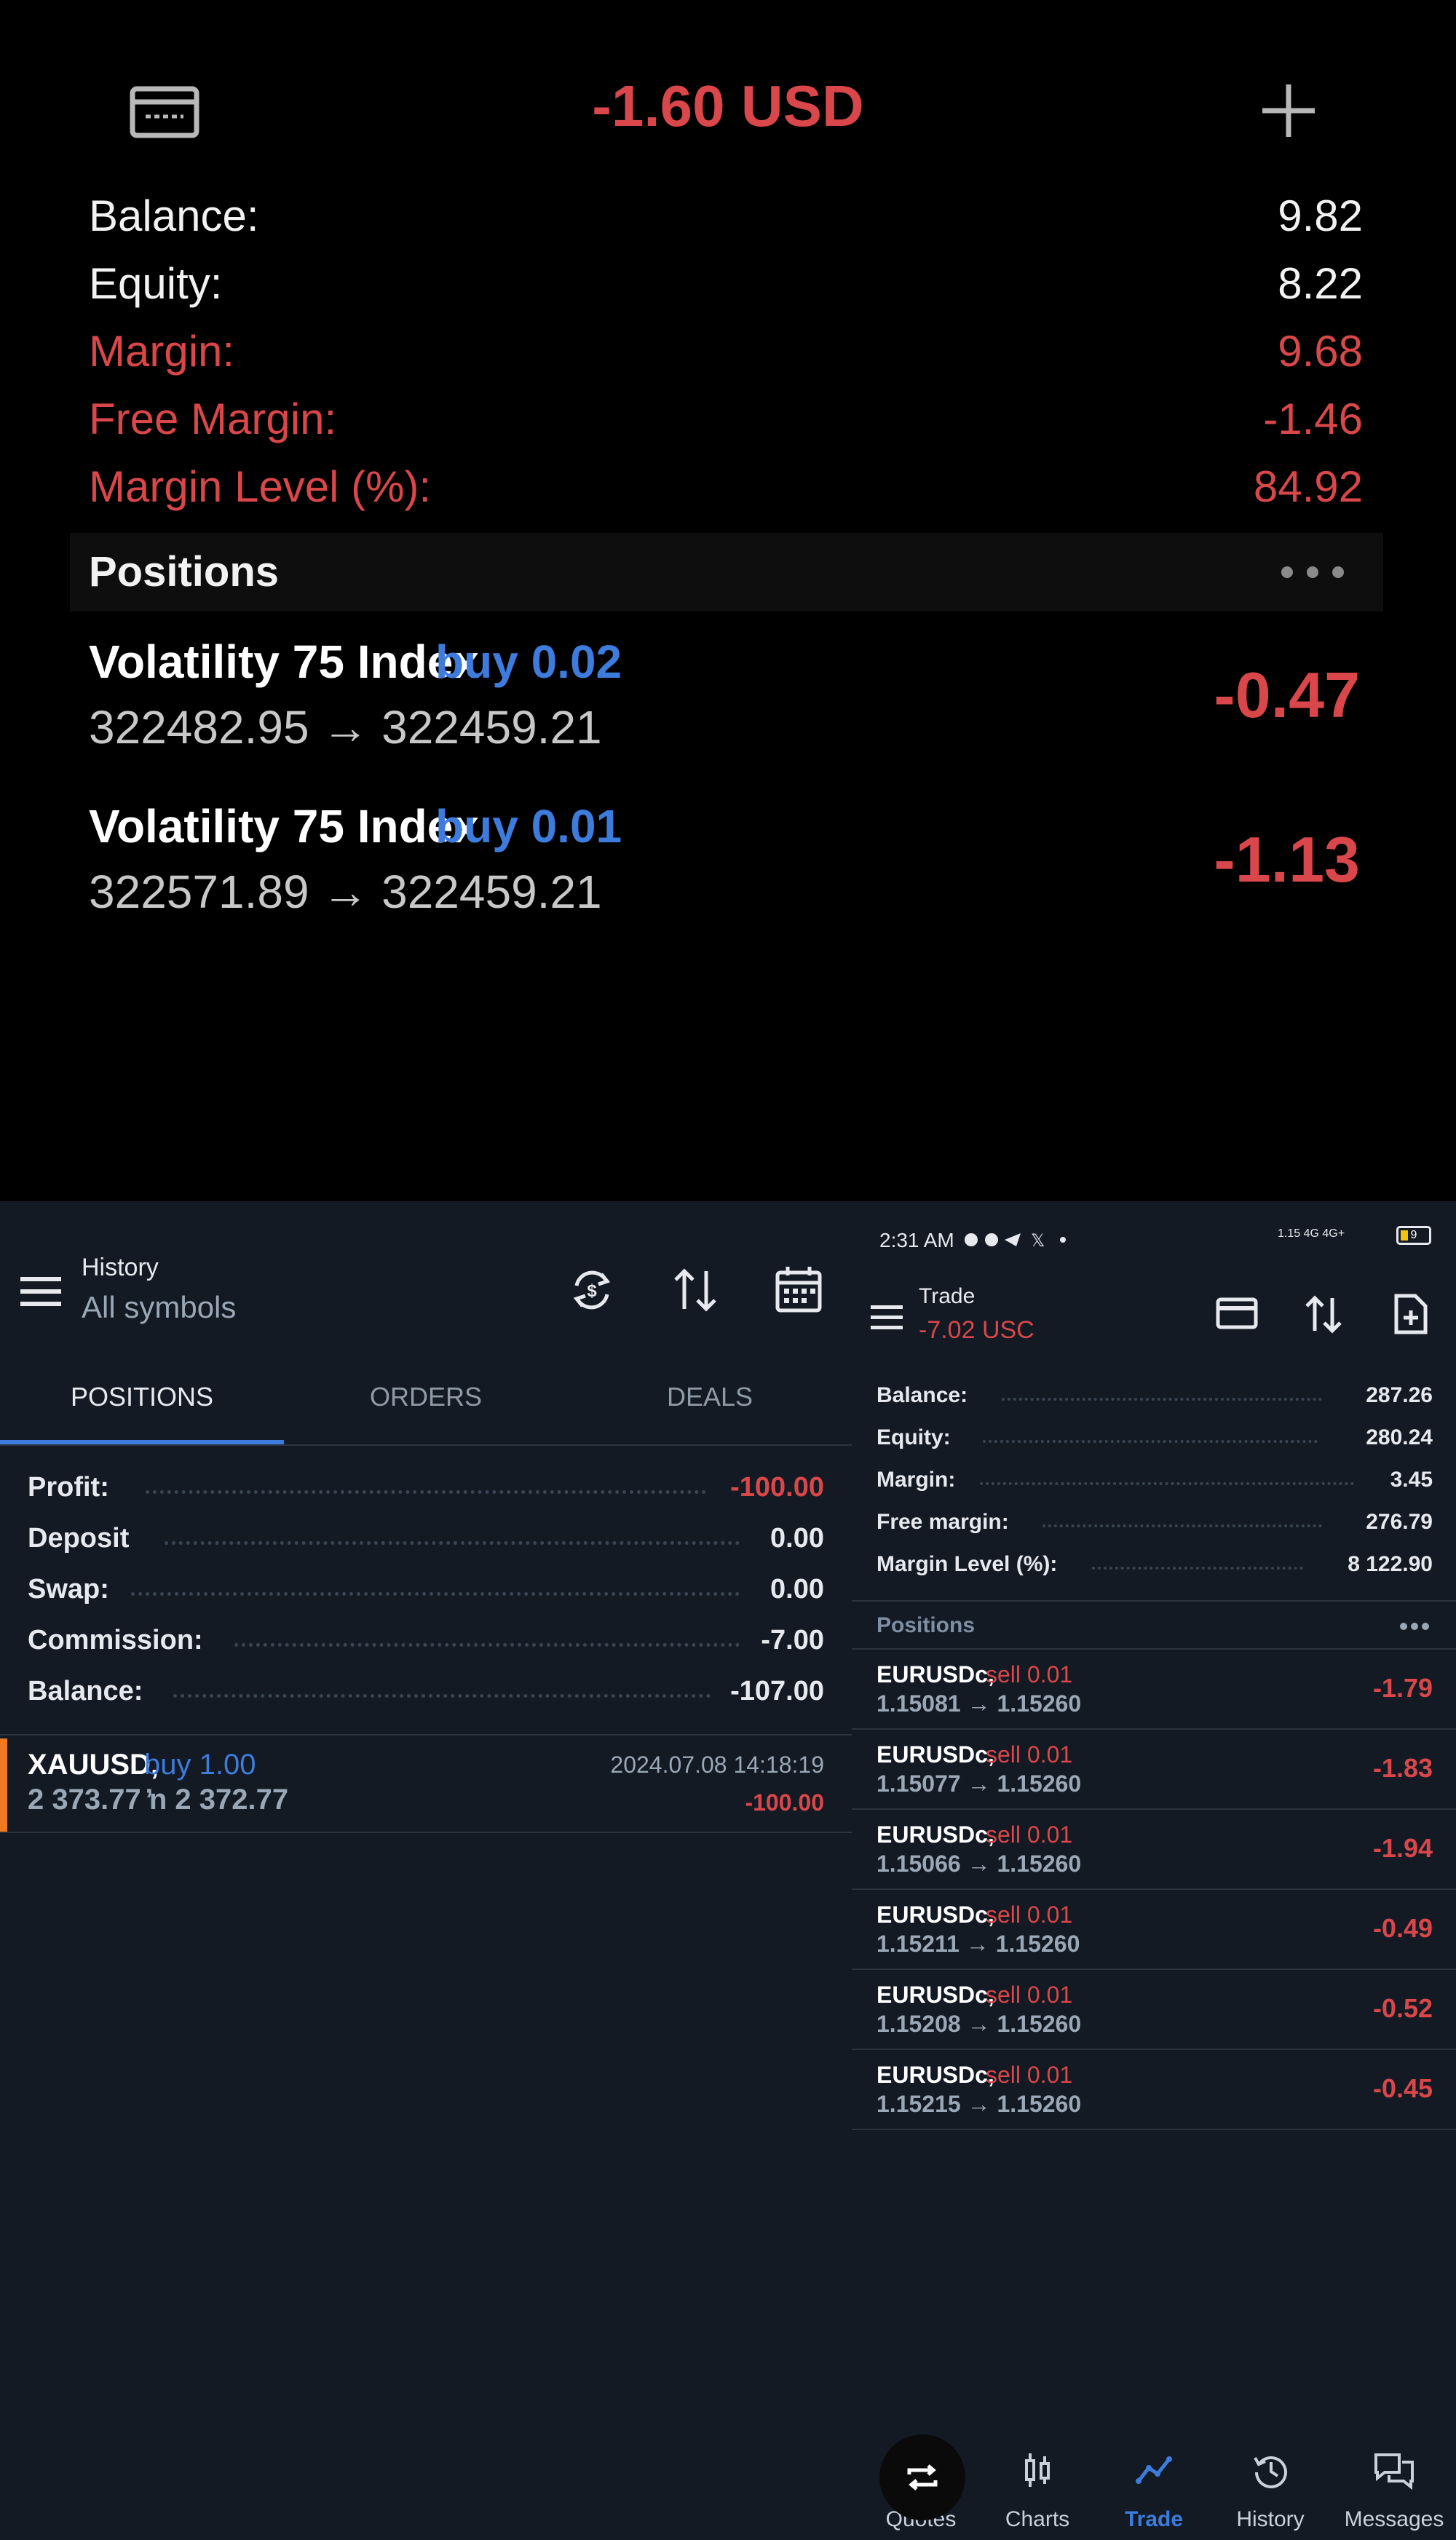 The width and height of the screenshot is (1456, 2540). Describe the element at coordinates (1410, 1314) in the screenshot. I see `new-order-icon` at that location.